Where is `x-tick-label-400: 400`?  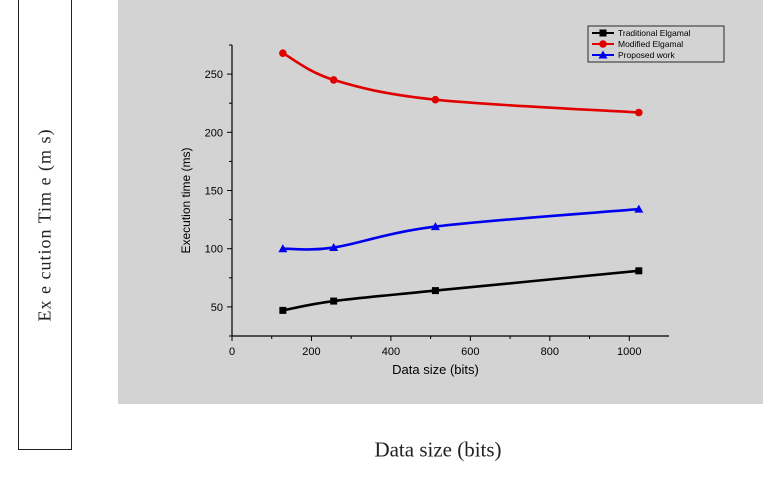
x-tick-label-400: 400 is located at coordinates (391, 352).